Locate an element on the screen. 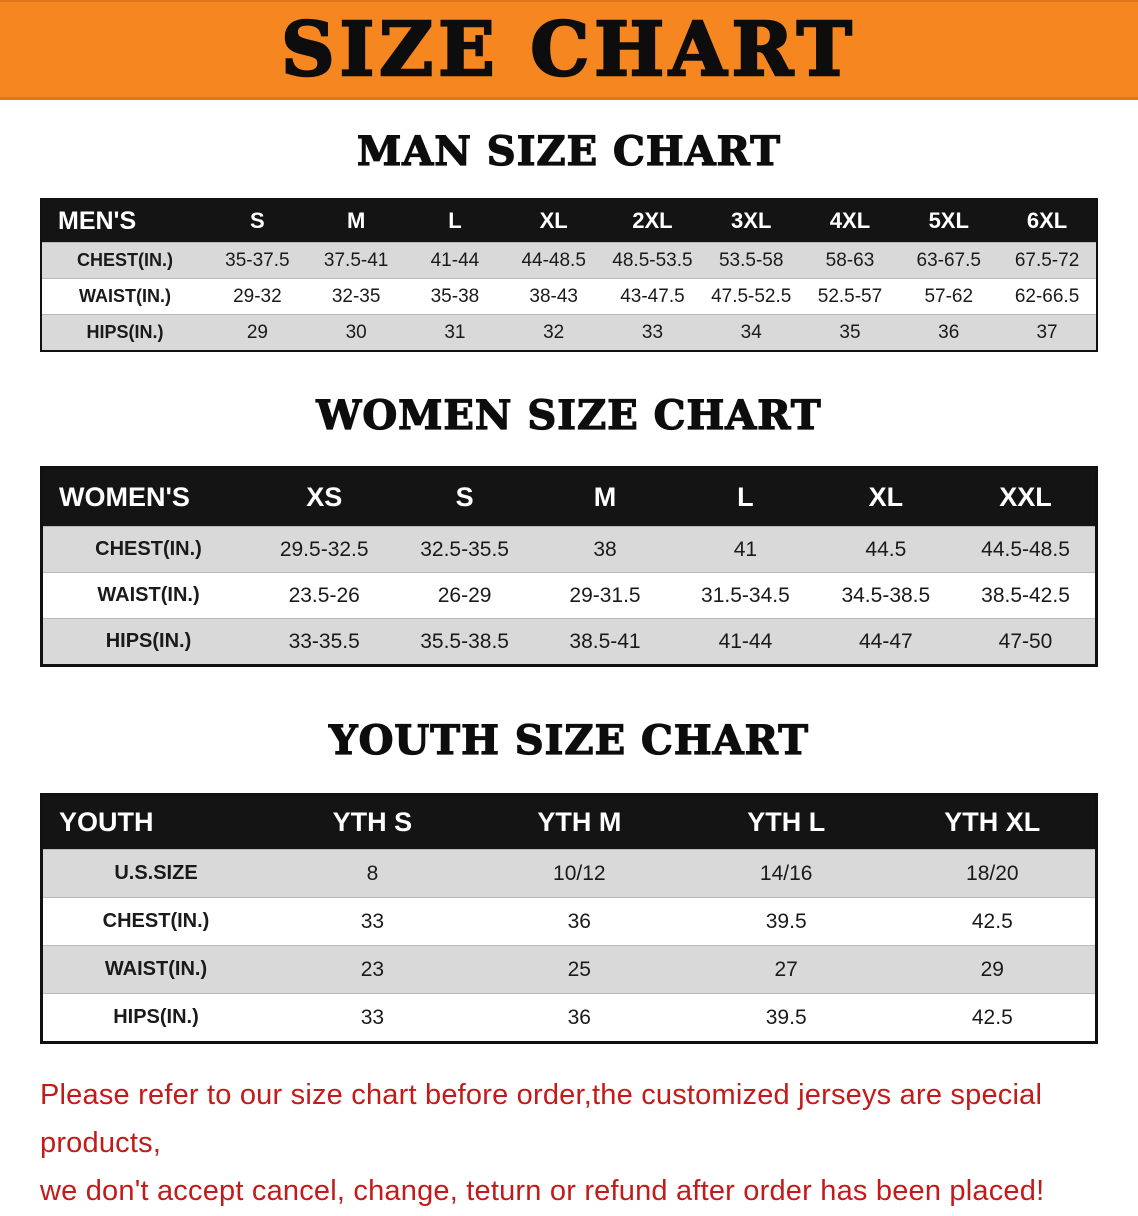  men-table-label: MEN'S is located at coordinates (97, 220).